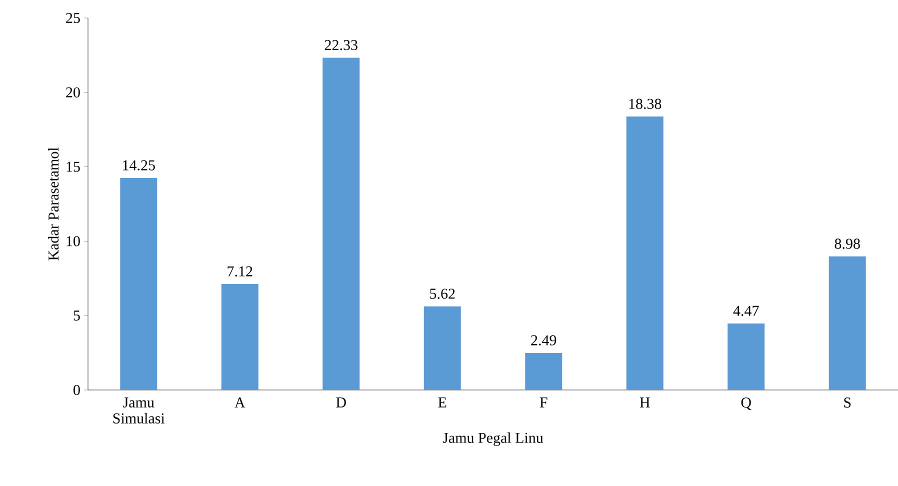  Describe the element at coordinates (645, 103) in the screenshot. I see `data-label: 18.38` at that location.